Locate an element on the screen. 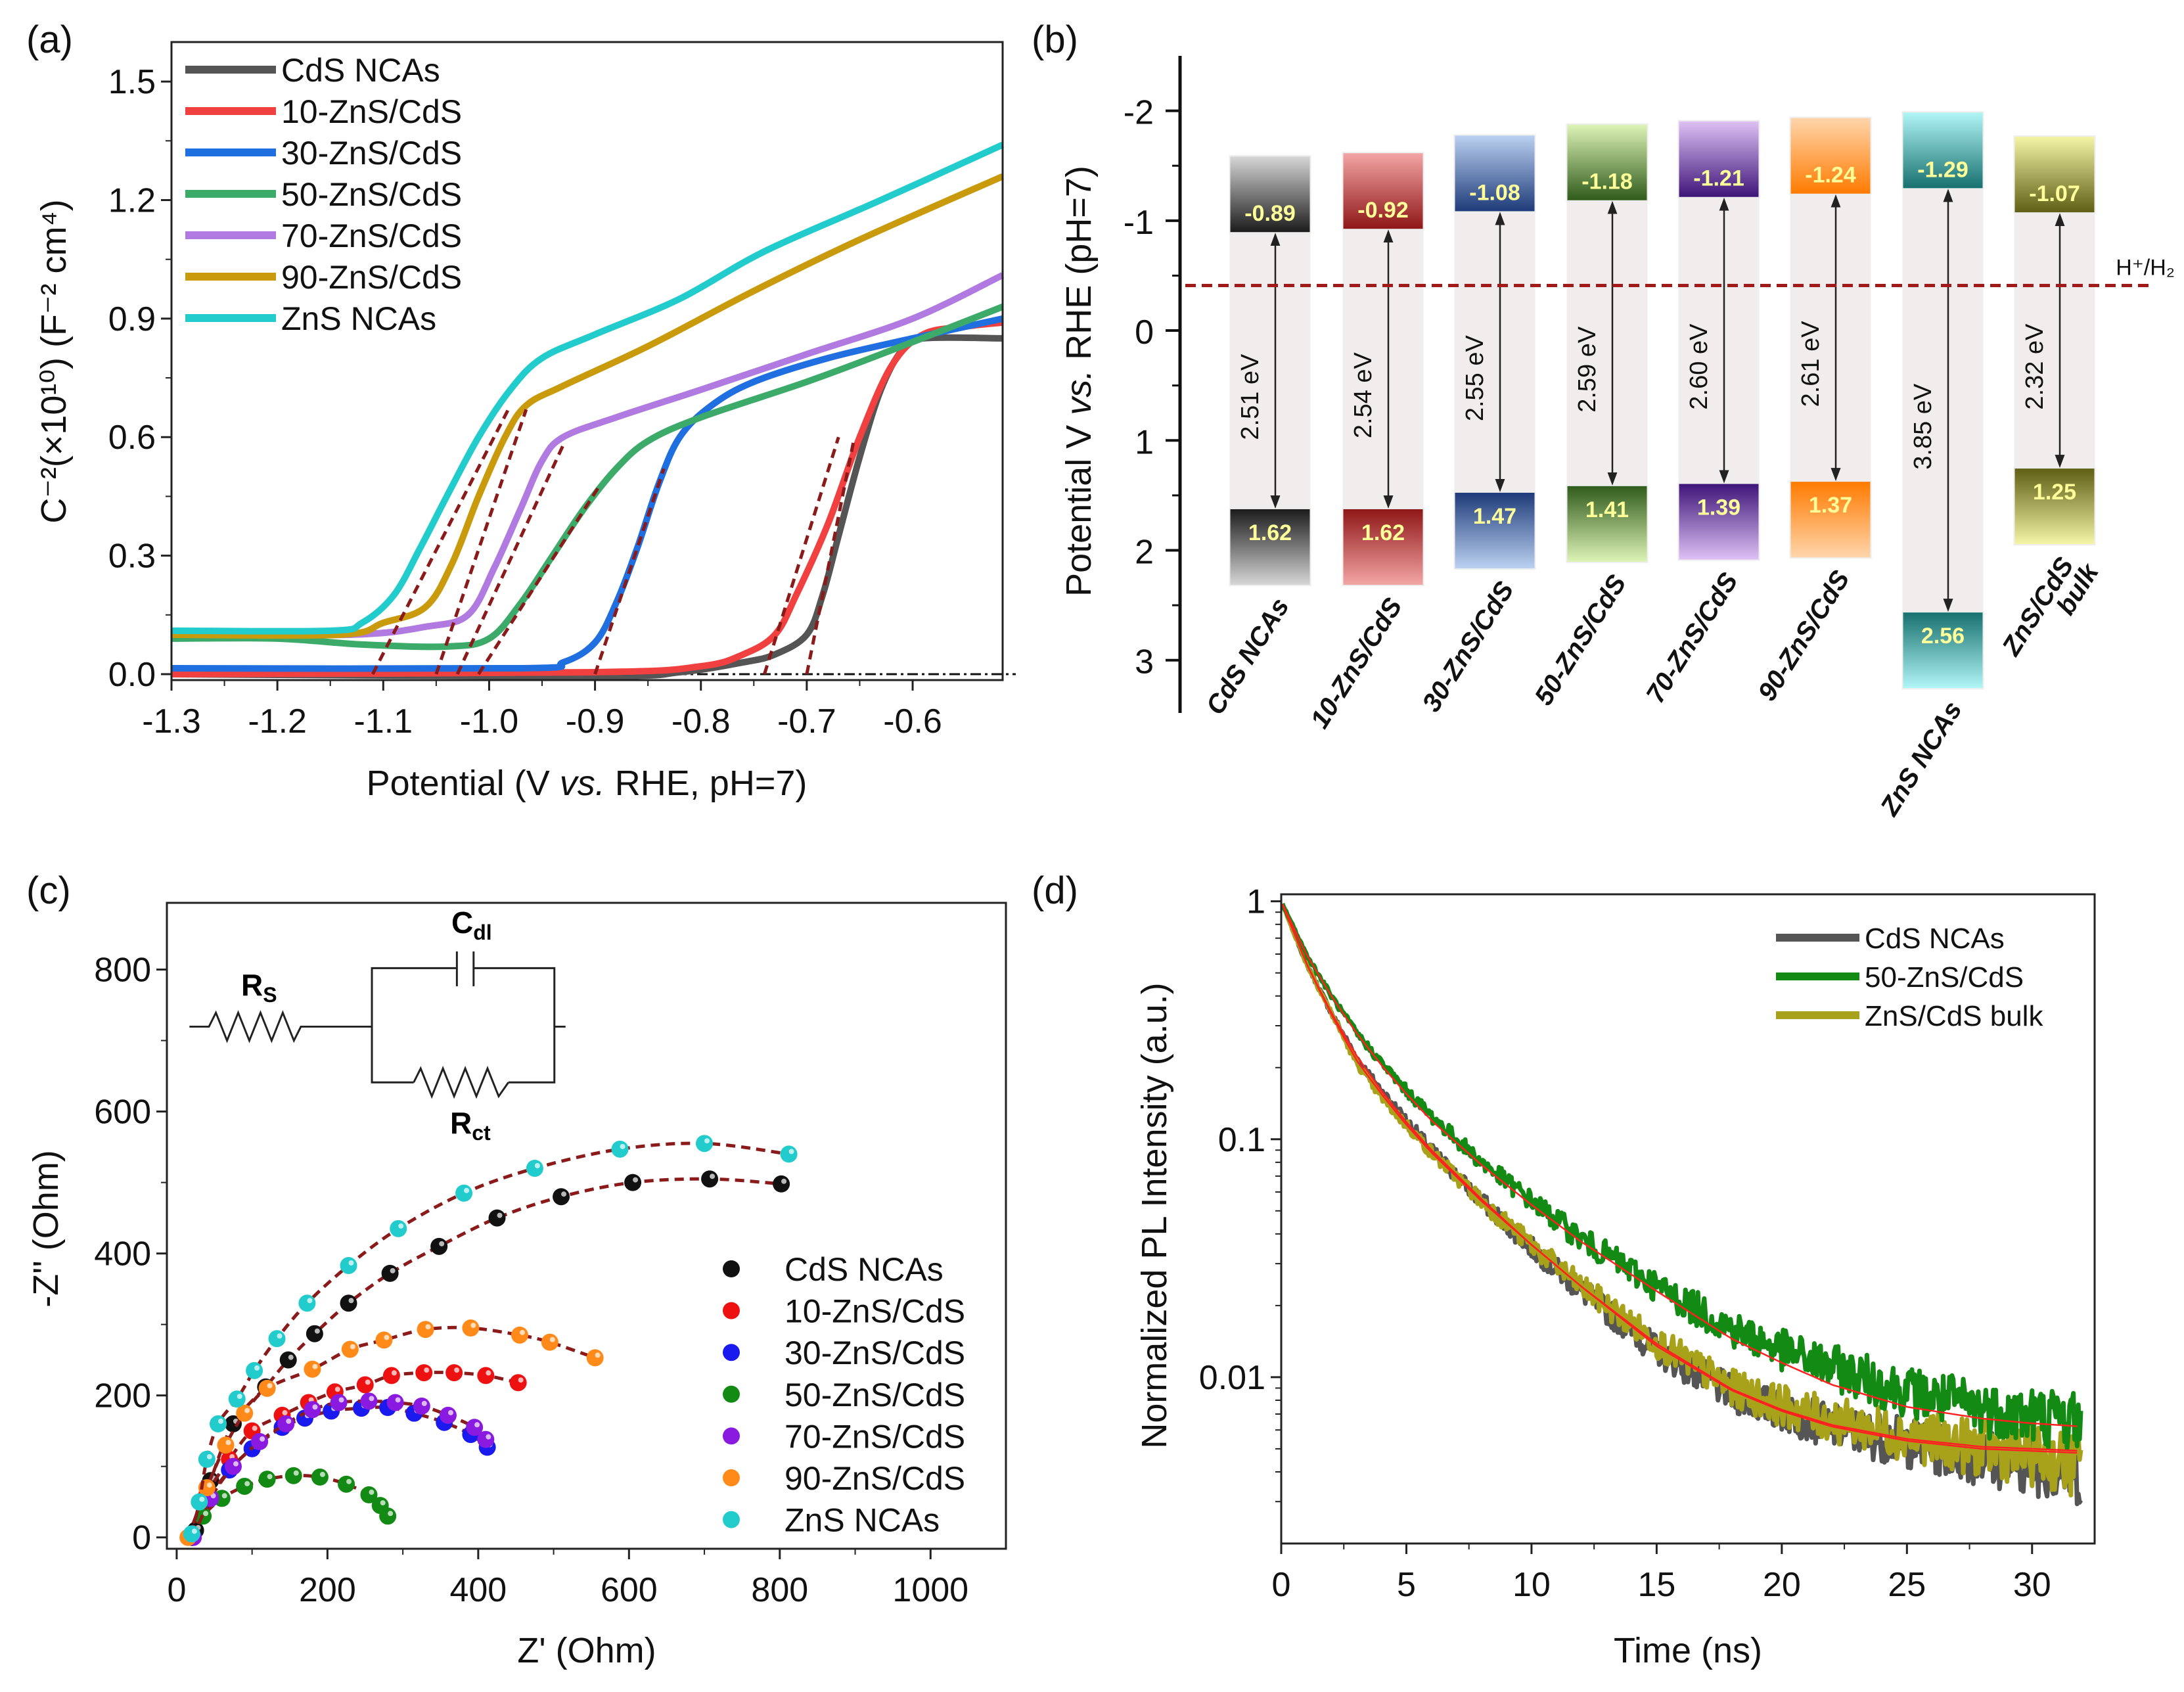 The width and height of the screenshot is (2184, 1692). panel-b-y-tick-label: 3 is located at coordinates (1144, 662).